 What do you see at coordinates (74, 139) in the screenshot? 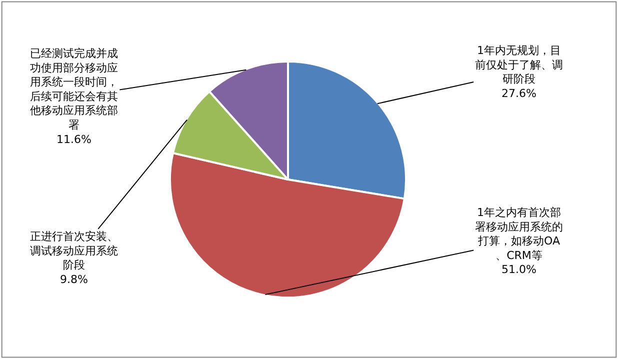
I see `data-label: 11.6%` at bounding box center [74, 139].